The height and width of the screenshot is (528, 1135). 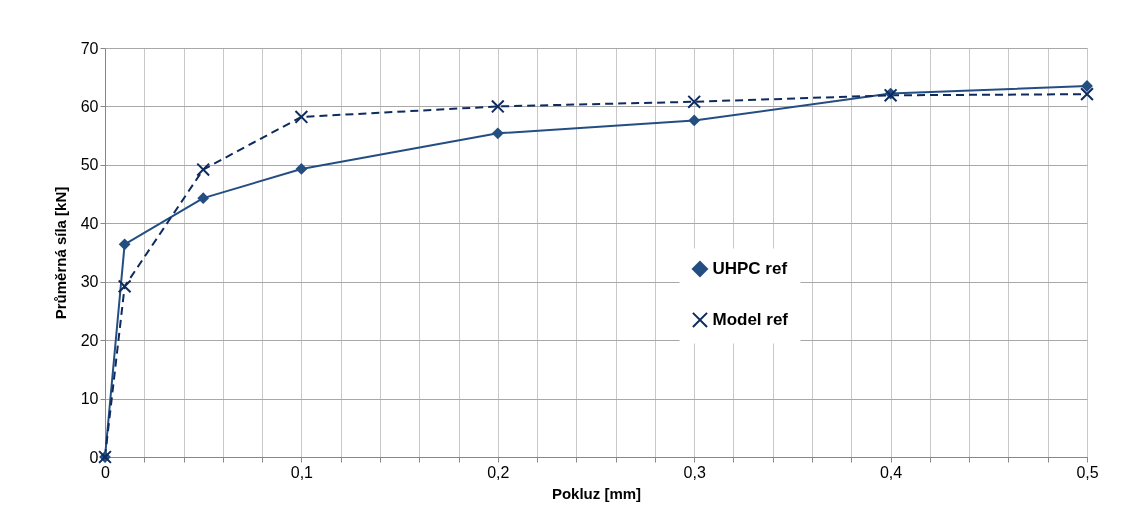 I want to click on y-tick-label: 0, so click(x=94, y=457).